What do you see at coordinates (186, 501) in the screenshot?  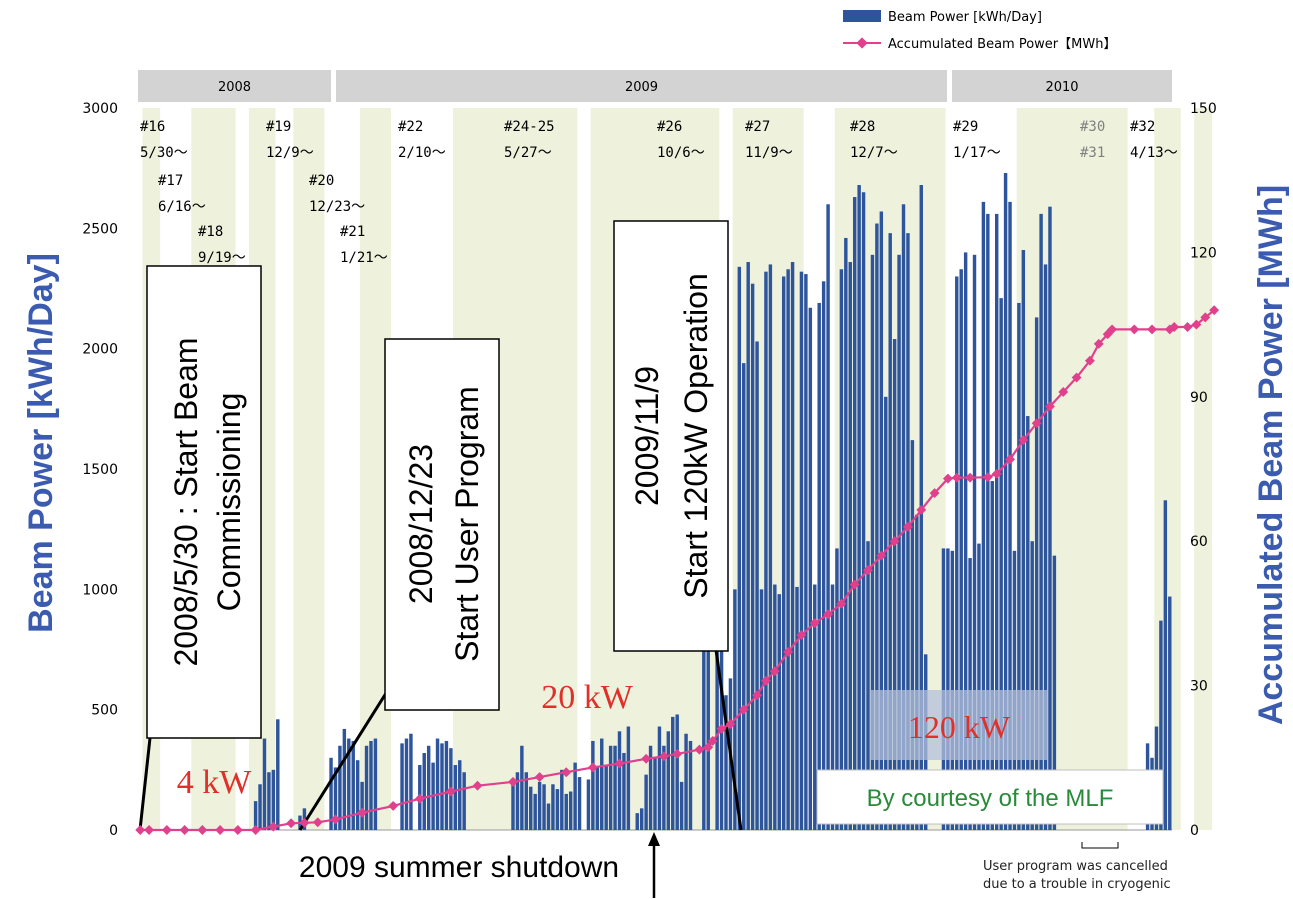 I see `commissioning-line1: 2008/5/30 : Start Beam` at bounding box center [186, 501].